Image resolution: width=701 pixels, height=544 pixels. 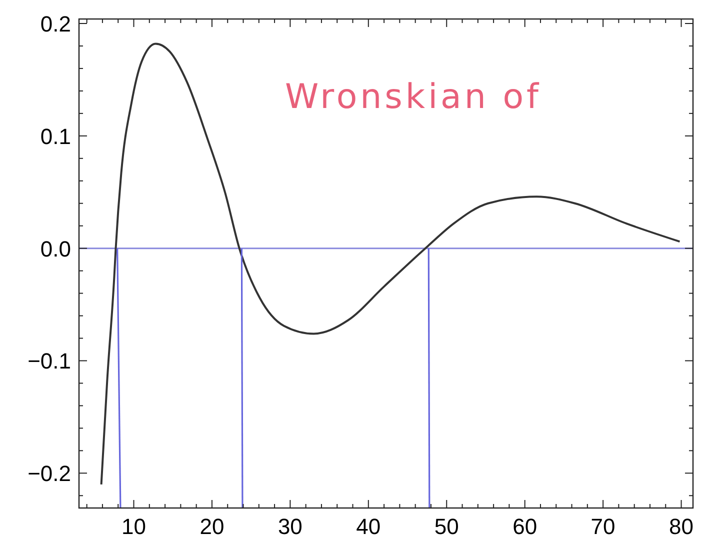 What do you see at coordinates (413, 97) in the screenshot?
I see `annotation: Wronskian of` at bounding box center [413, 97].